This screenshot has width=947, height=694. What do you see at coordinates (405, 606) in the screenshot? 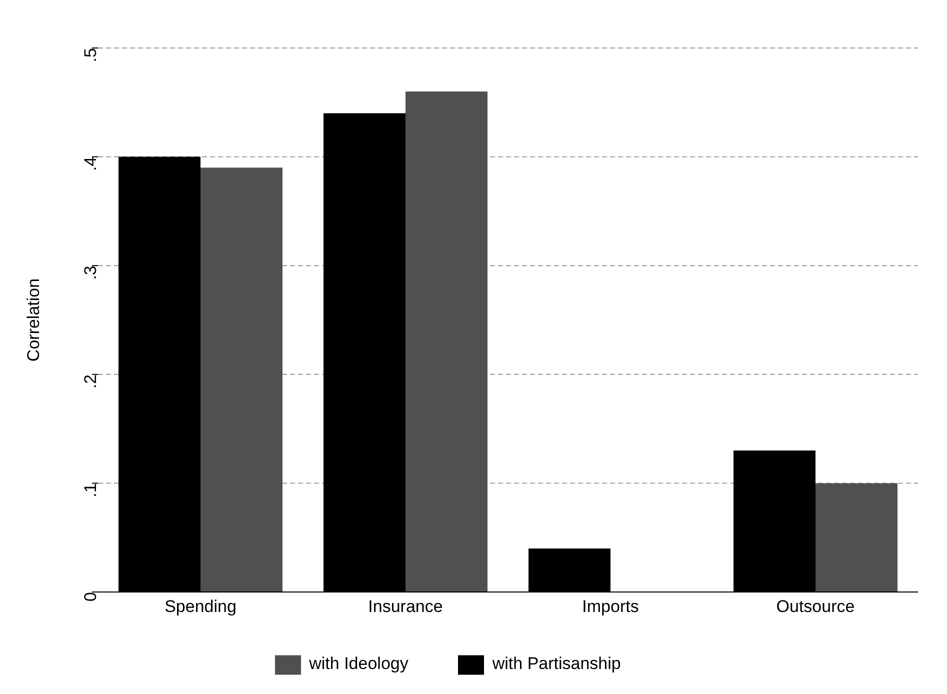
I see `x-tick-label: Insurance` at bounding box center [405, 606].